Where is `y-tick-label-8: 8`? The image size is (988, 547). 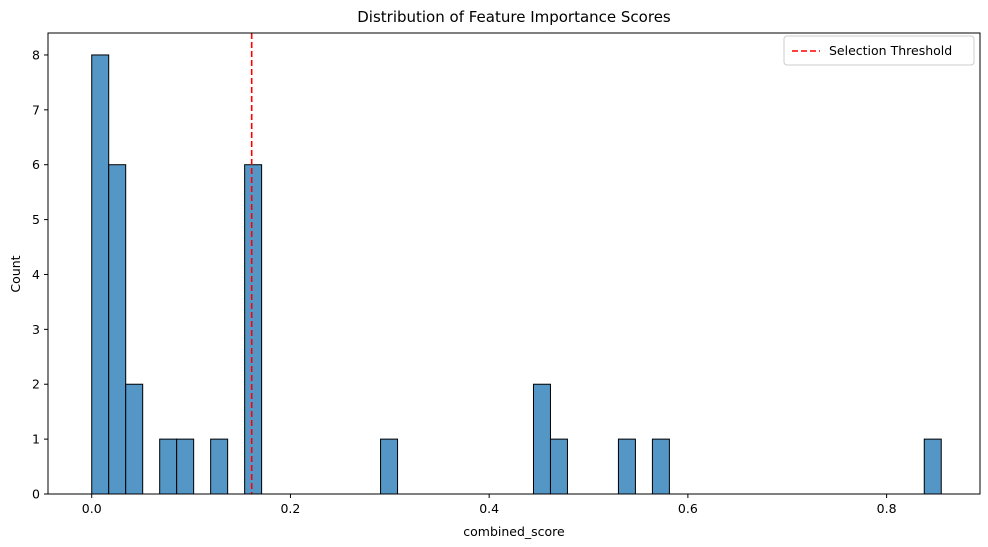
y-tick-label-8: 8 is located at coordinates (36, 54).